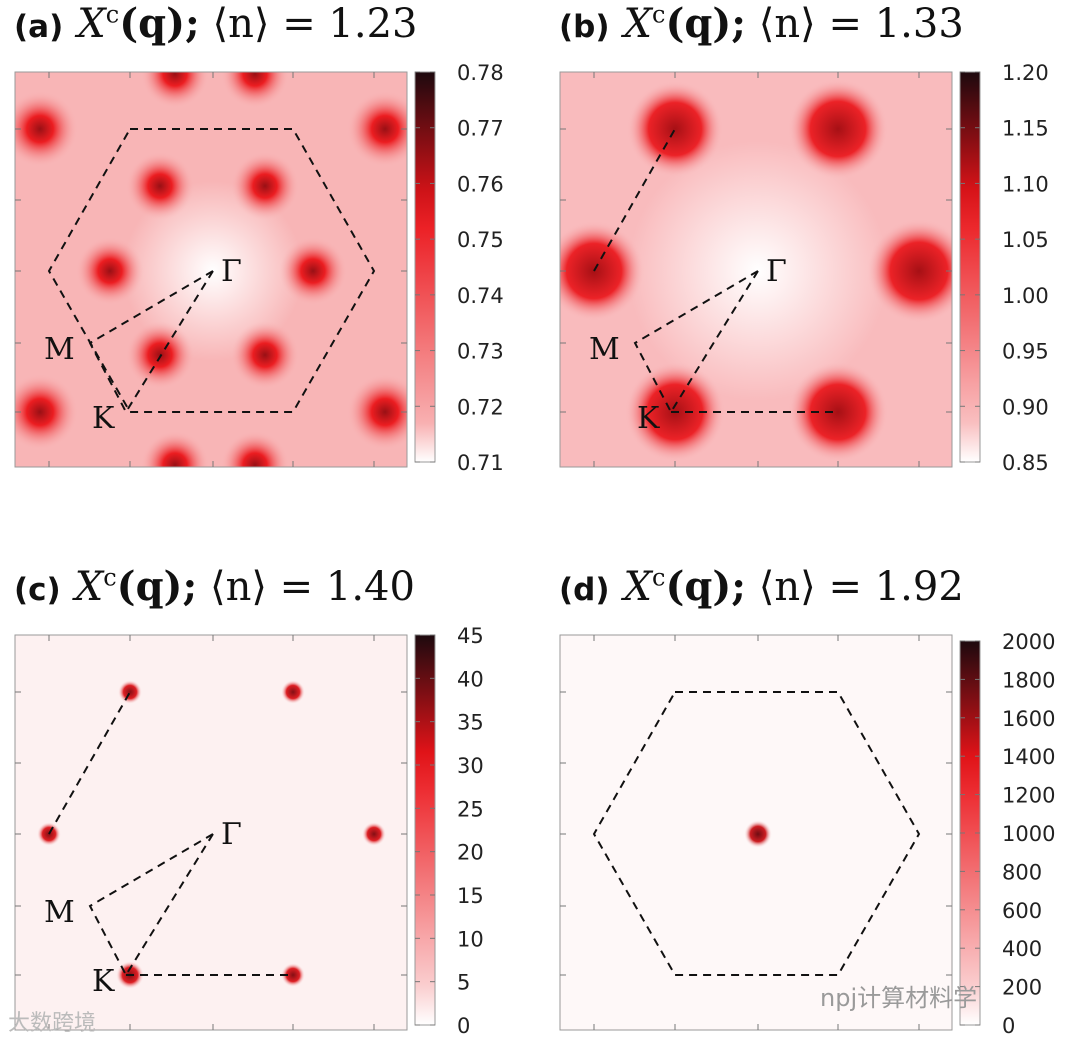  I want to click on colorbar-tick-label: 0.73, so click(480, 352).